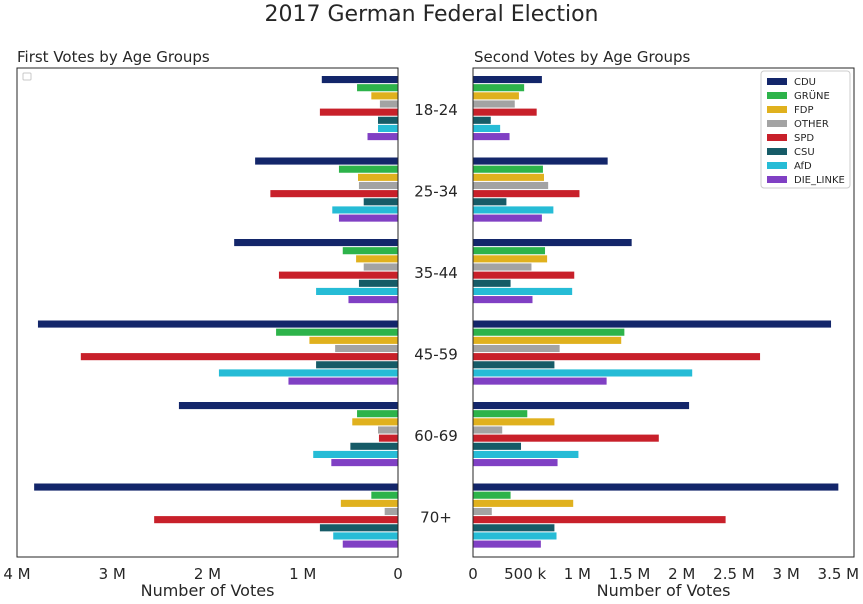  What do you see at coordinates (112, 574) in the screenshot?
I see `left-x-tick-label: 3 M` at bounding box center [112, 574].